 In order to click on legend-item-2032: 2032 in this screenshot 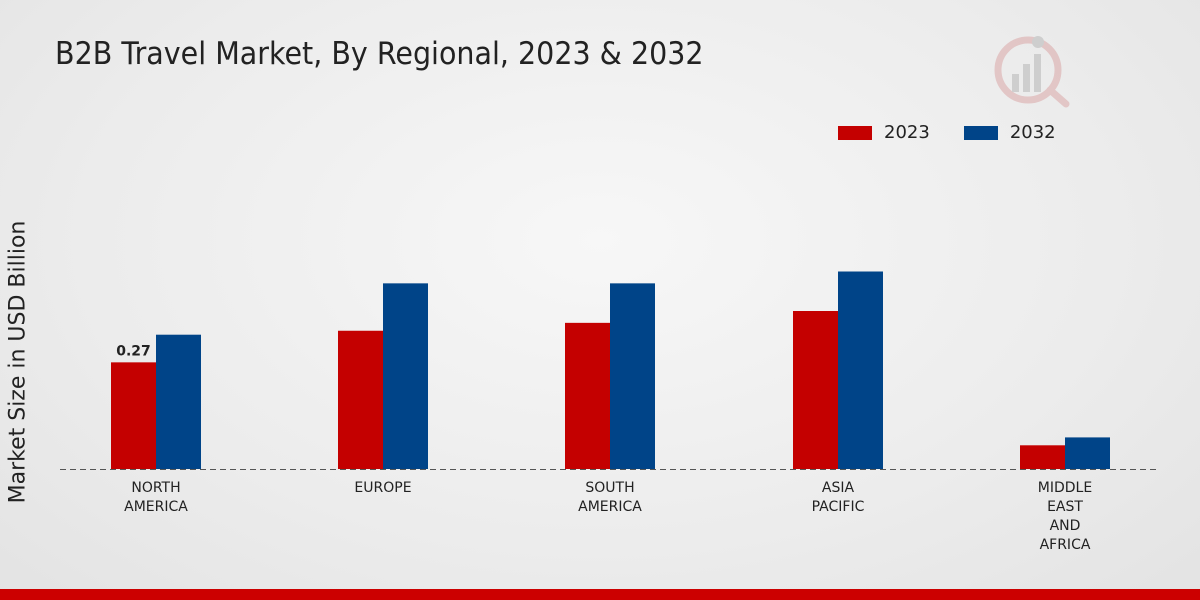, I will do `click(1009, 132)`.